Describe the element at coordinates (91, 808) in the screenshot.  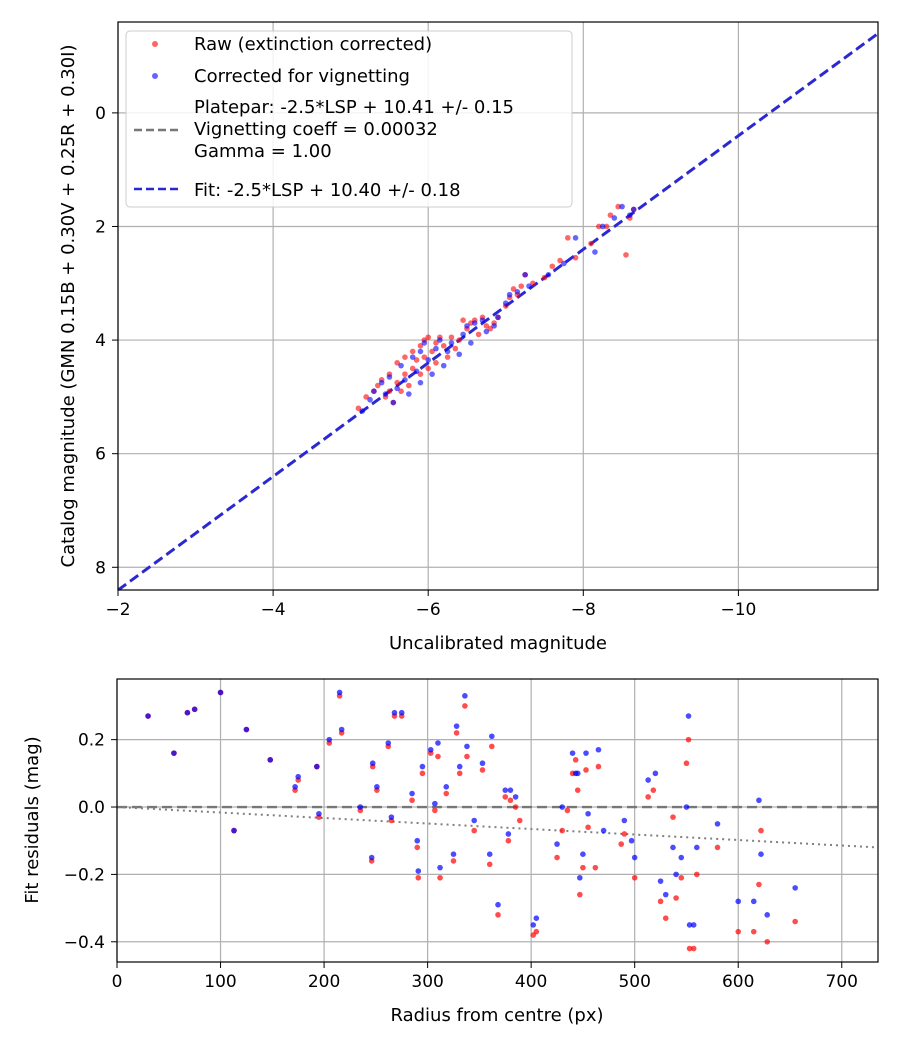
I see `bottom-y-tick-label: 0.0` at that location.